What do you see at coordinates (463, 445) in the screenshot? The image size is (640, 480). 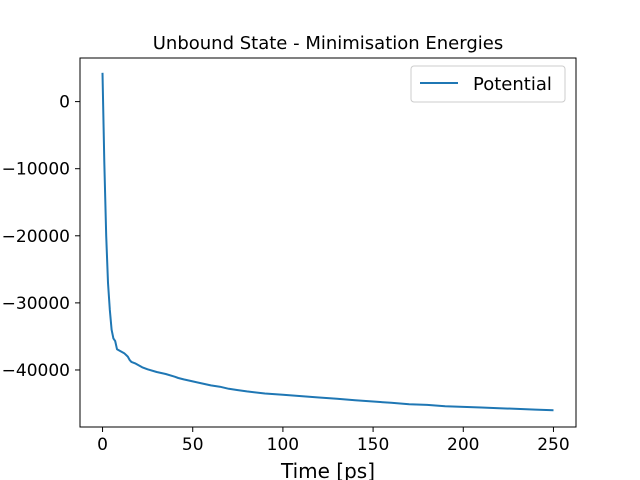 I see `x-tick-label: 200` at bounding box center [463, 445].